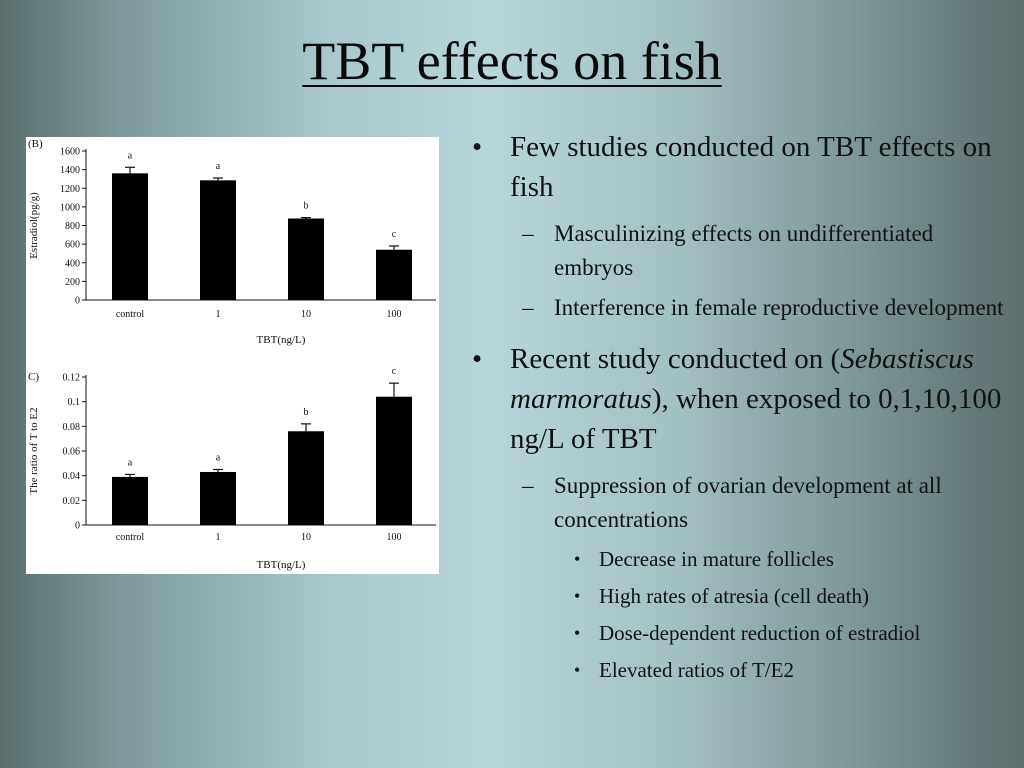 The image size is (1024, 768). What do you see at coordinates (740, 559) in the screenshot?
I see `sub-sub-bullet-item: Decrease in mature follicles` at bounding box center [740, 559].